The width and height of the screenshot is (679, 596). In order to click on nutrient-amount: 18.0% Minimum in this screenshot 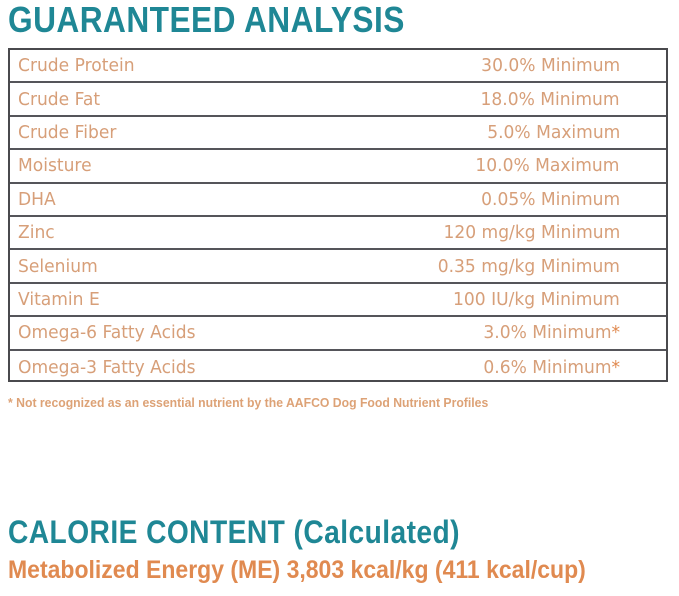, I will do `click(550, 99)`.